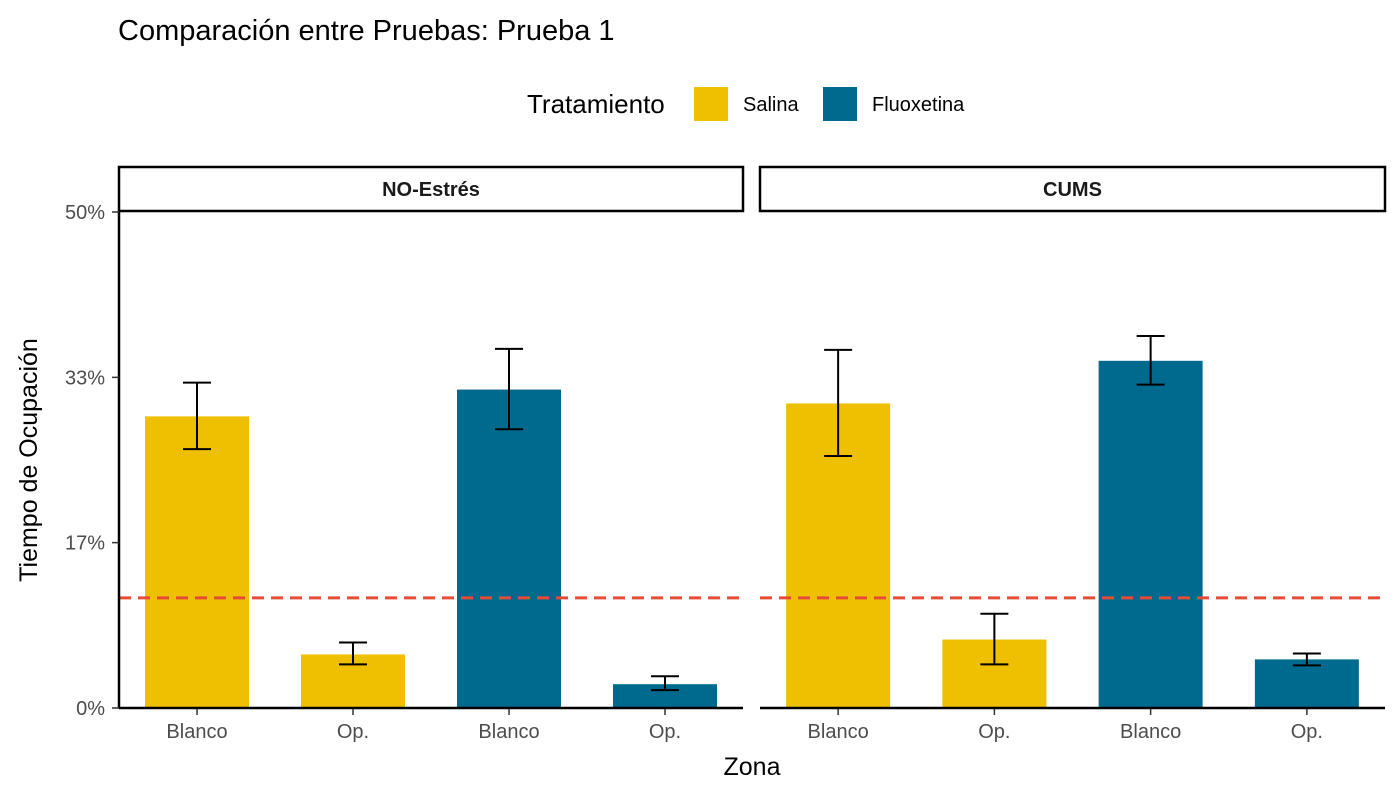 The image size is (1400, 800). What do you see at coordinates (29, 460) in the screenshot?
I see `y-axis-title: Tiempo de Ocupación` at bounding box center [29, 460].